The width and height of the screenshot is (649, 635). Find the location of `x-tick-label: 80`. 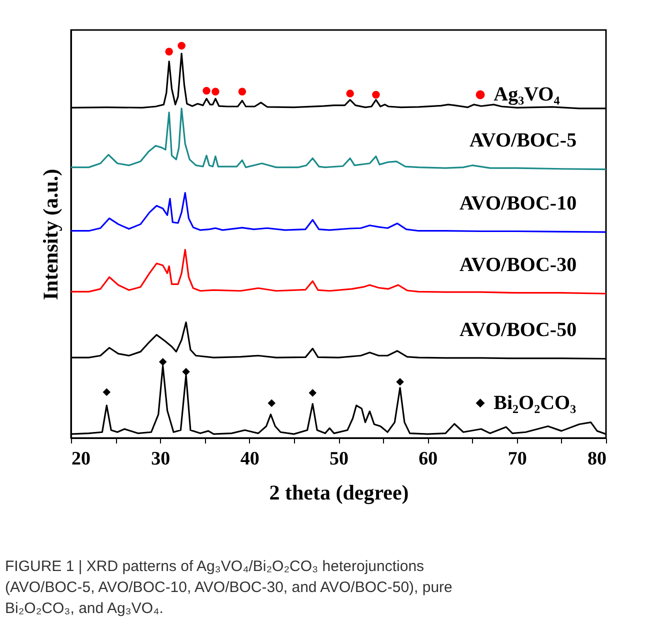

x-tick-label: 80 is located at coordinates (597, 459).